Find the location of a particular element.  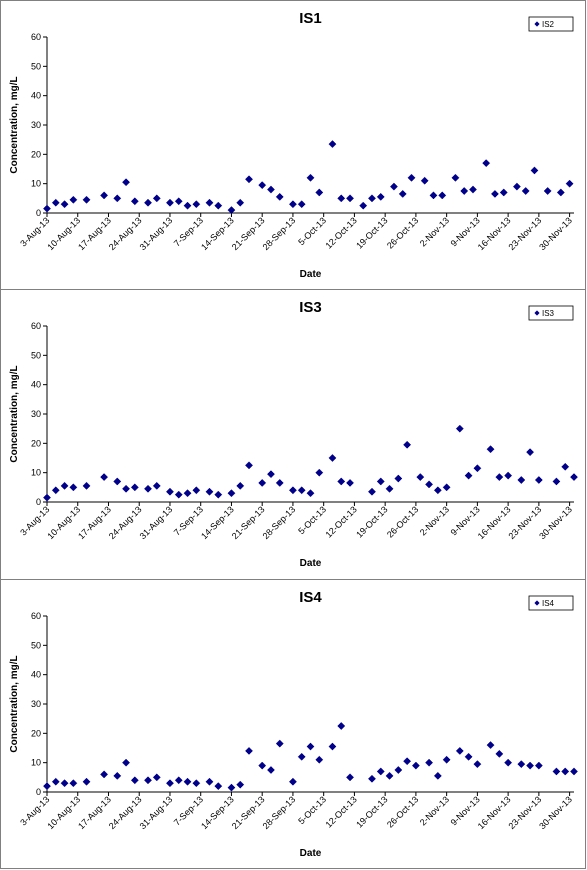

chart-1-xlabel: Date is located at coordinates (311, 563).